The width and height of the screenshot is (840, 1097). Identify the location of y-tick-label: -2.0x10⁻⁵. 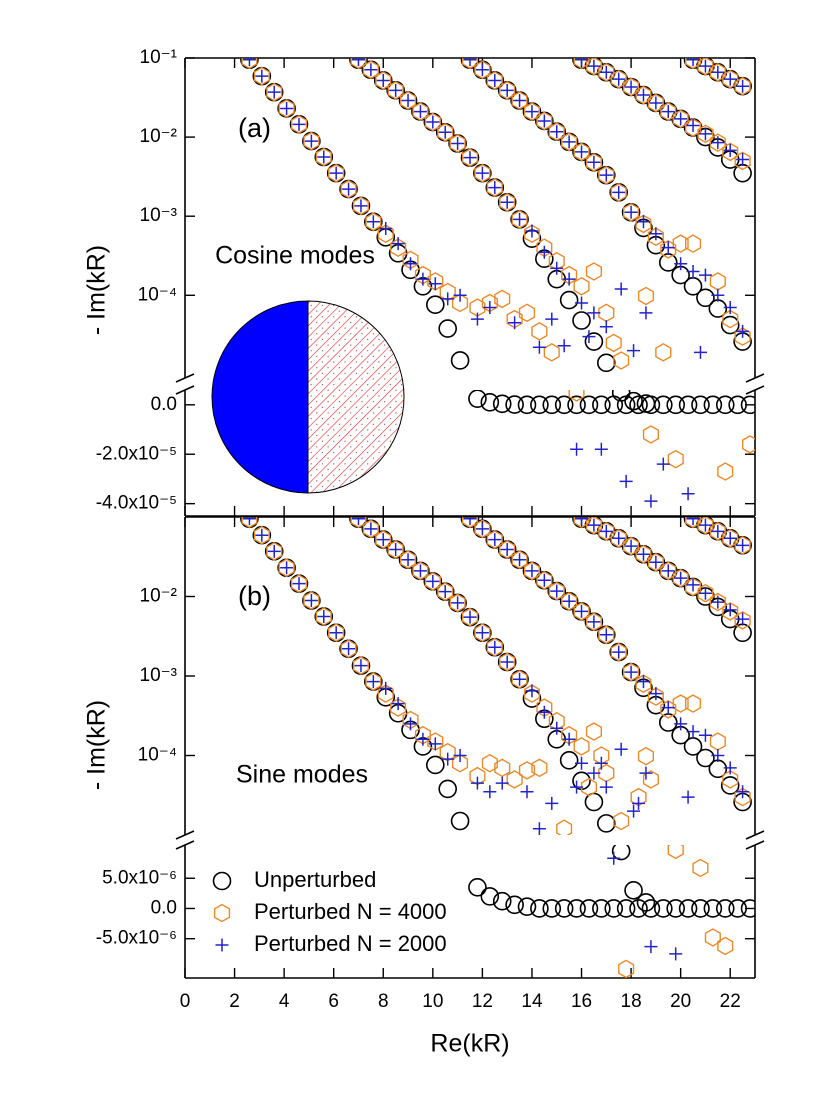
(136, 453).